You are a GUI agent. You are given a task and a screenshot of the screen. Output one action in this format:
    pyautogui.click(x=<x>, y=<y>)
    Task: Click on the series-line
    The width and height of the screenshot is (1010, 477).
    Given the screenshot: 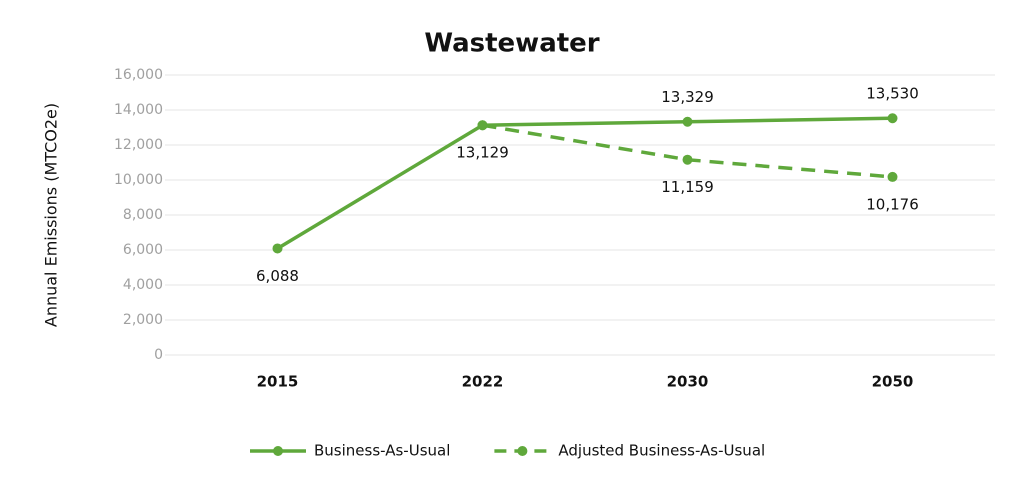 What is the action you would take?
    pyautogui.click(x=687, y=151)
    